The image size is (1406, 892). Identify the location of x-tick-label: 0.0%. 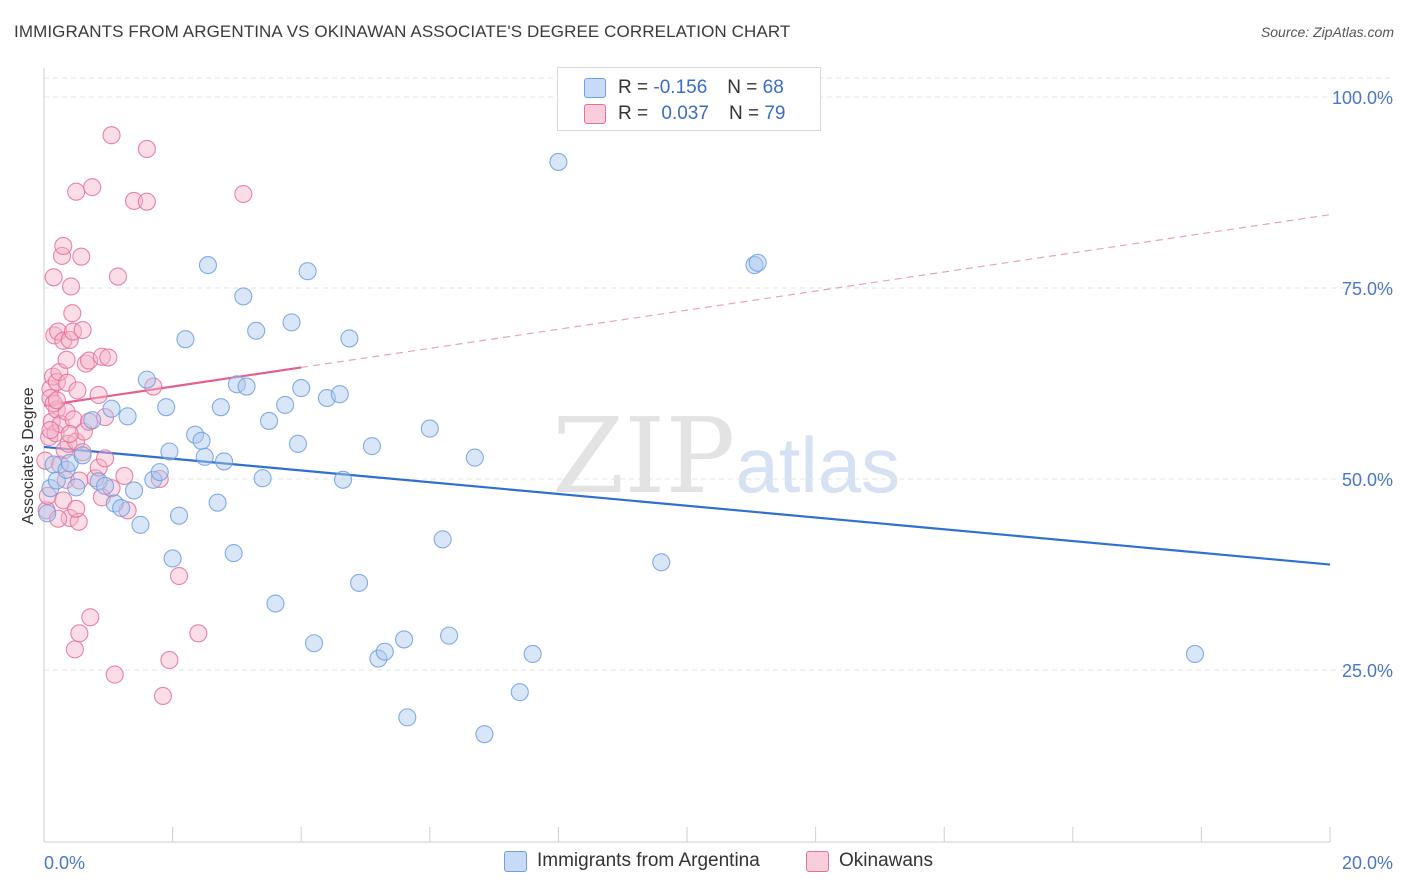
(64, 863).